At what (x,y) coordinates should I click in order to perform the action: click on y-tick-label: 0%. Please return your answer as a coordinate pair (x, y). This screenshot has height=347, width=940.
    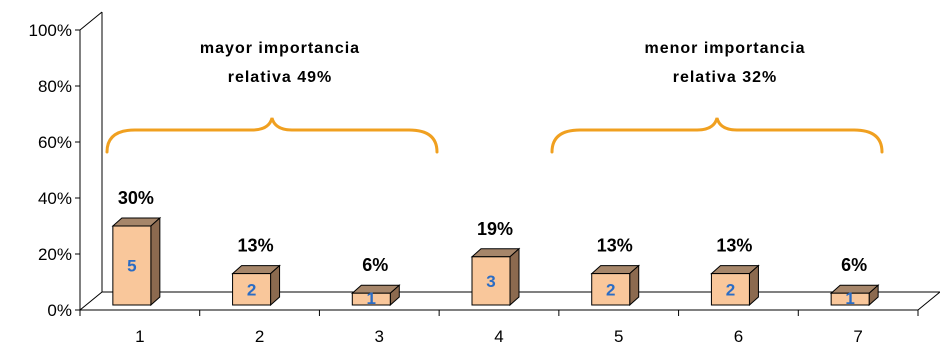
    Looking at the image, I should click on (59, 310).